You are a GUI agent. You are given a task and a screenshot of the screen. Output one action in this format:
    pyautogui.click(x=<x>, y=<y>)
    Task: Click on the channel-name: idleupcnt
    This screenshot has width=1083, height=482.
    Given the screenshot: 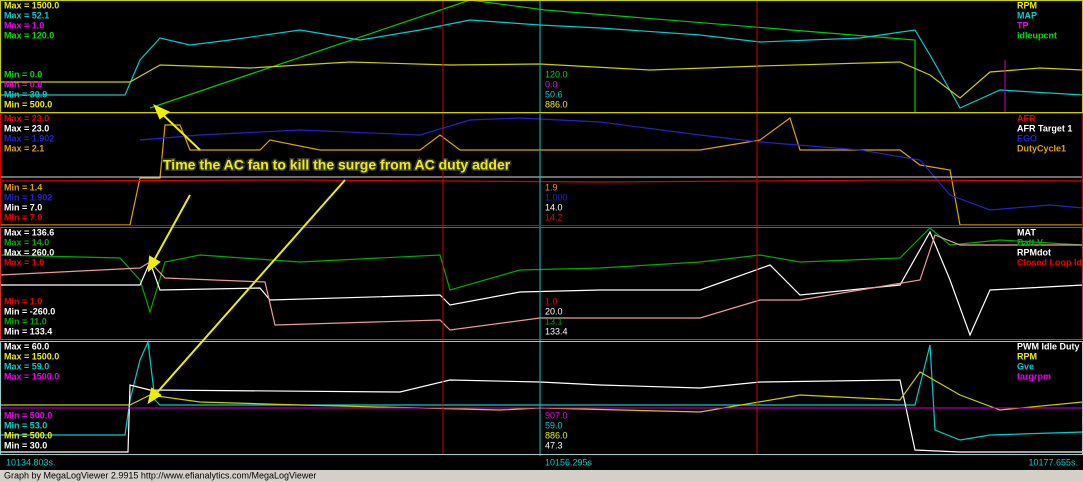 What is the action you would take?
    pyautogui.click(x=1037, y=35)
    